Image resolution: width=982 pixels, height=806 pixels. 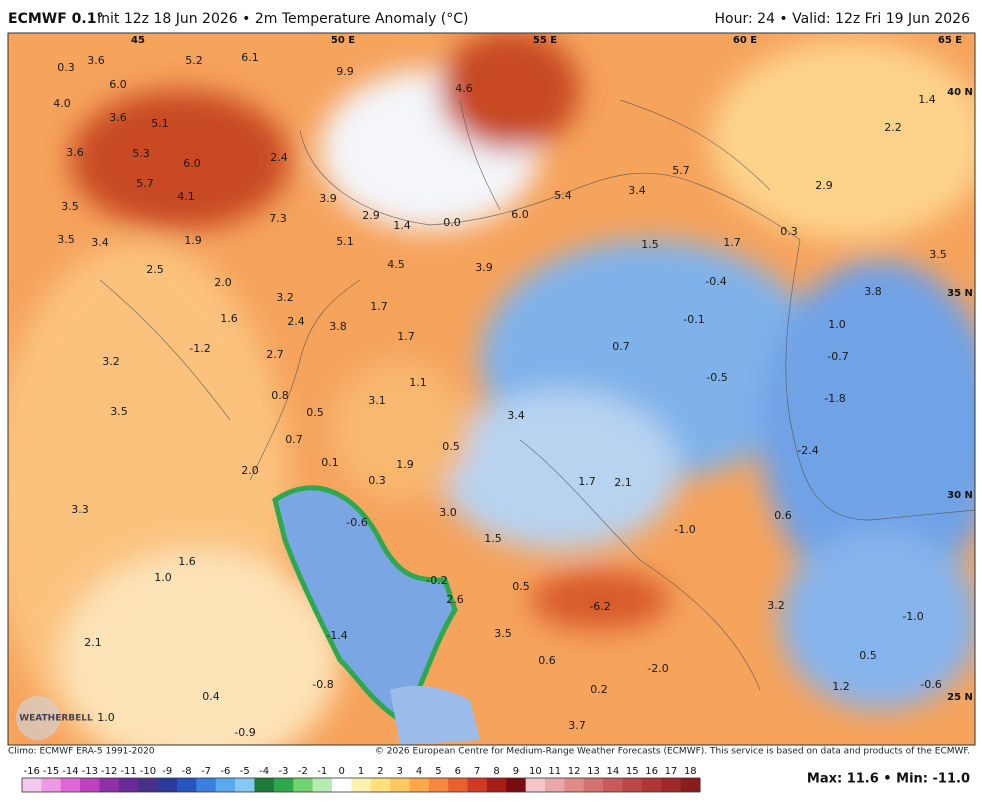 What do you see at coordinates (361, 785) in the screenshot?
I see `colorbar-frame` at bounding box center [361, 785].